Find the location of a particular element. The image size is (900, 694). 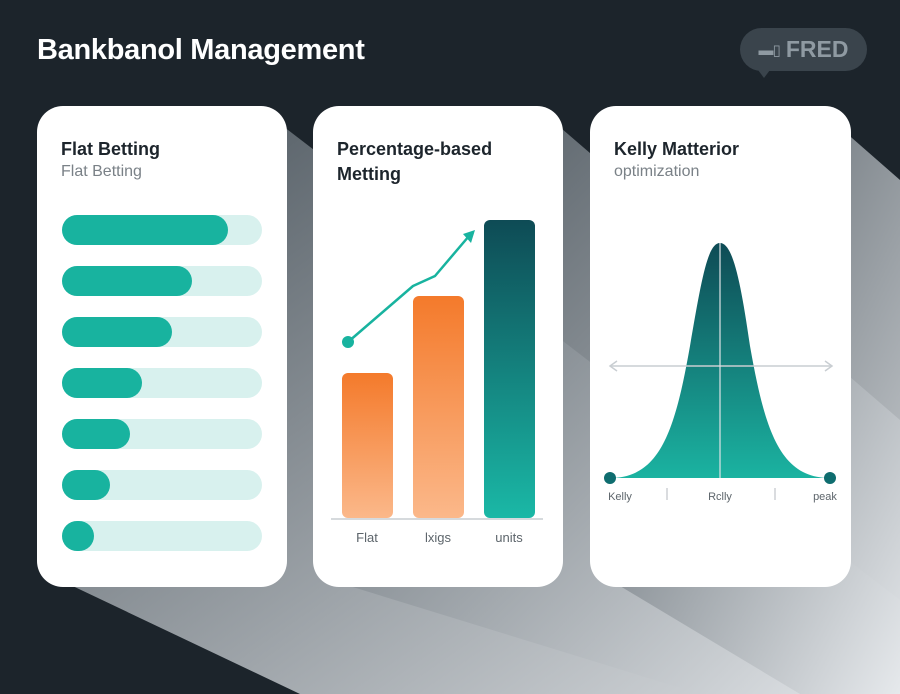

curve-label-center: Rclly is located at coordinates (720, 497).